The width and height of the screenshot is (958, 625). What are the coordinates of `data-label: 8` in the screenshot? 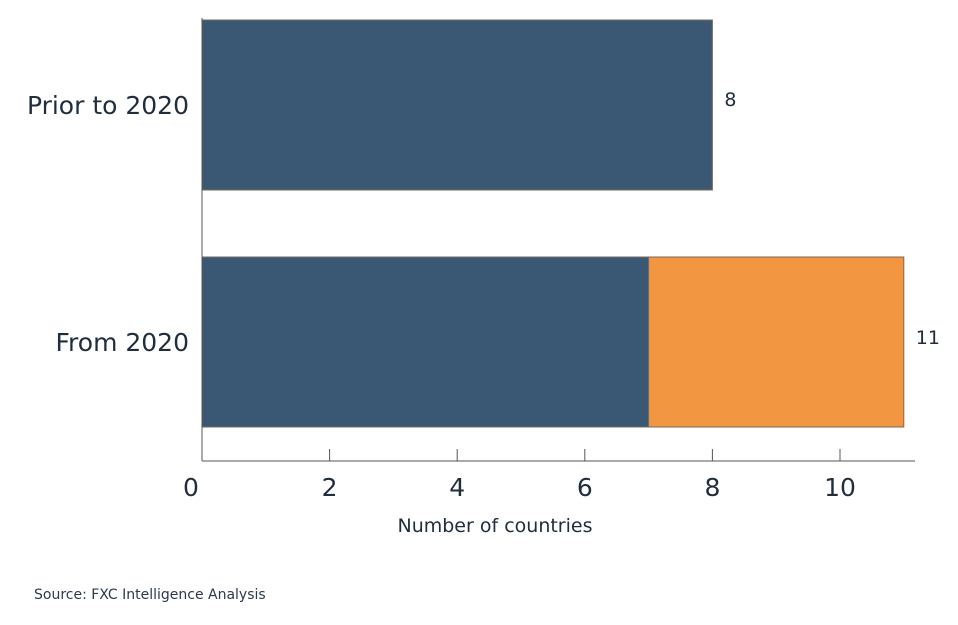 It's located at (730, 100).